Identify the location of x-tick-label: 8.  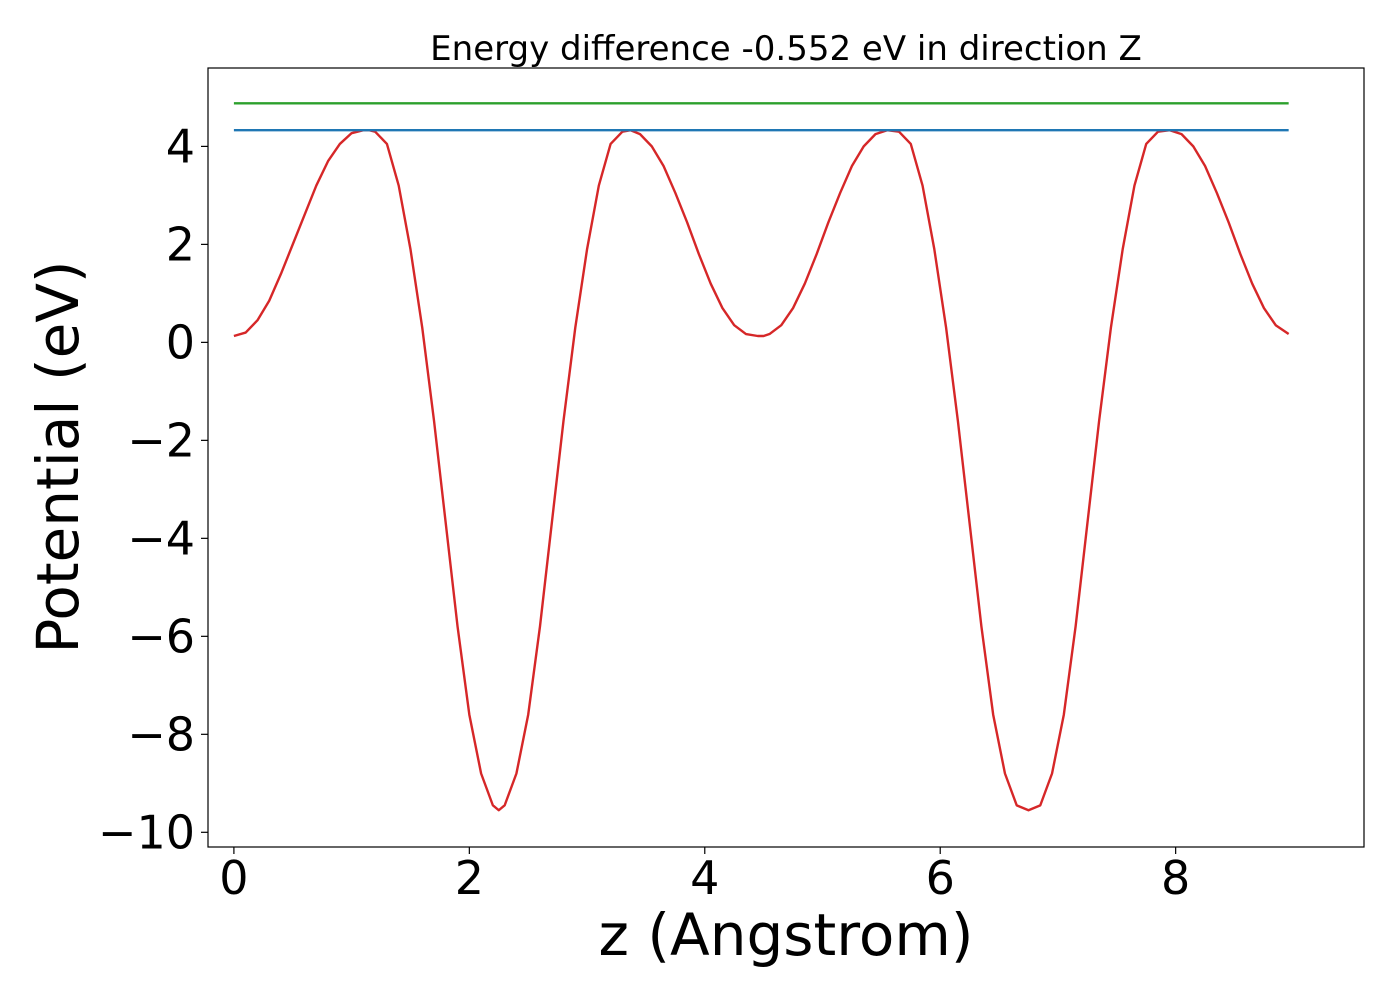
(1175, 878).